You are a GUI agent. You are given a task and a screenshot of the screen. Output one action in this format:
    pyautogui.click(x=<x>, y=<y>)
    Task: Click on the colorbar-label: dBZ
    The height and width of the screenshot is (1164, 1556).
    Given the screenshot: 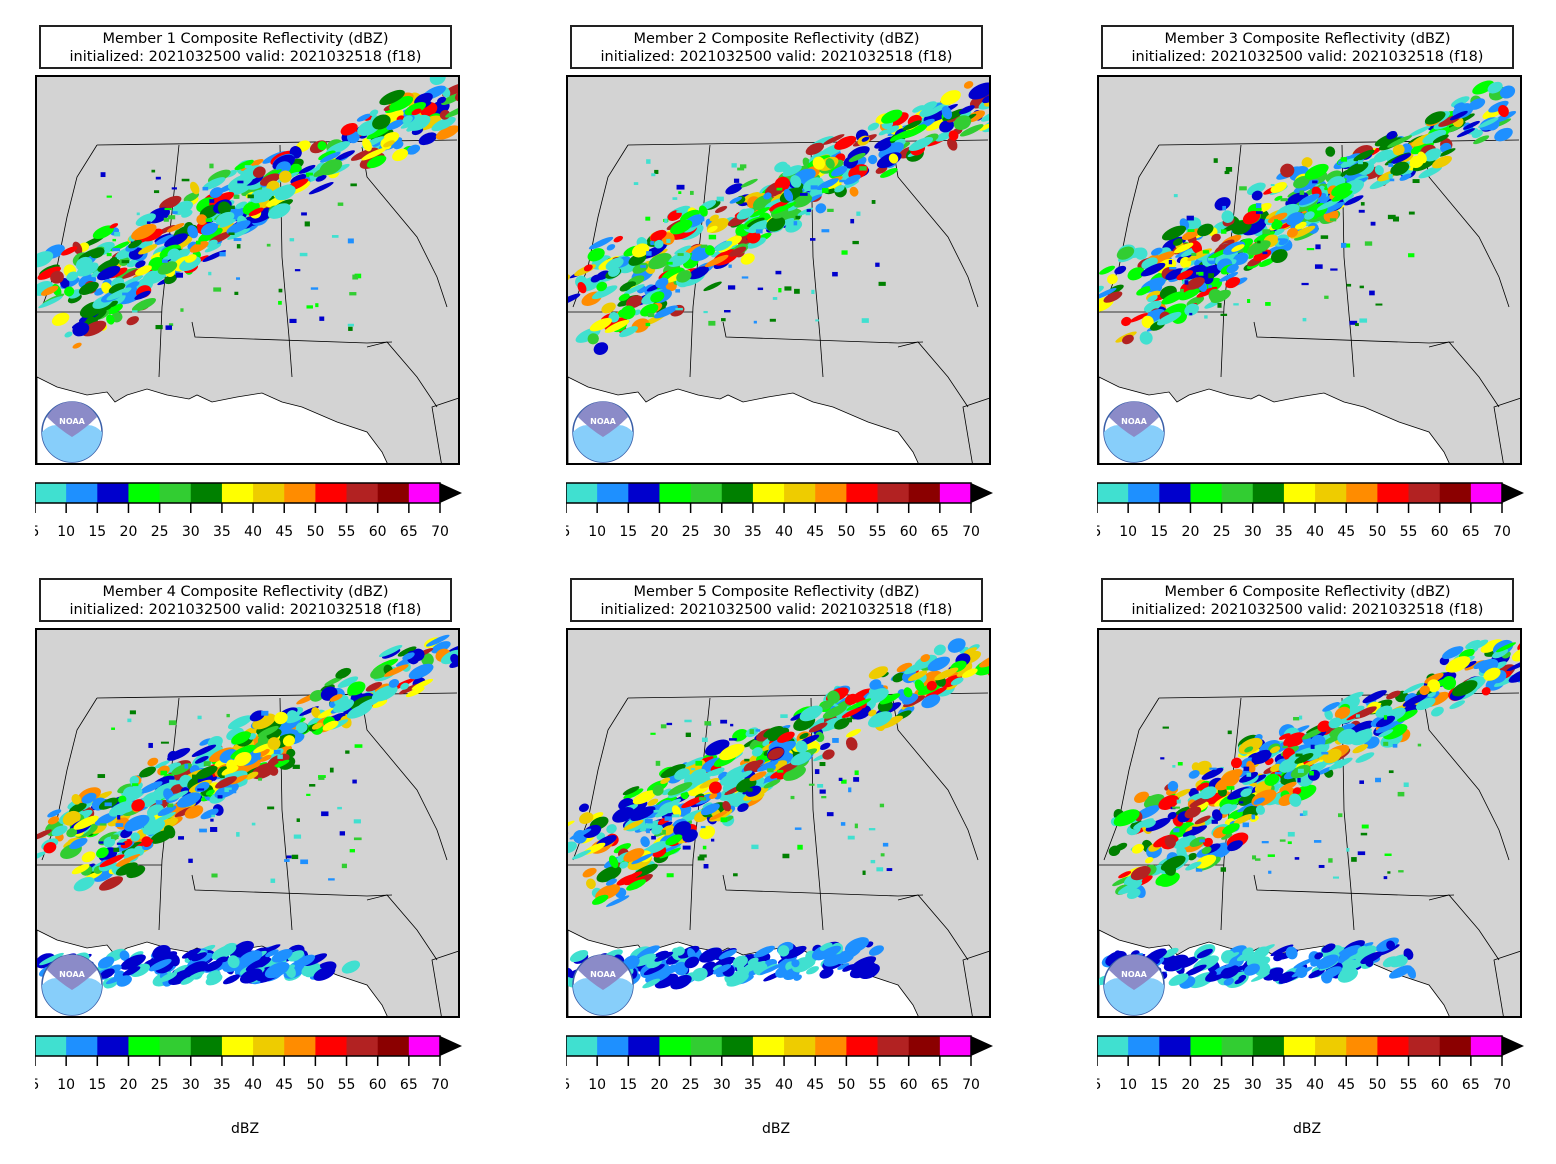 What is the action you would take?
    pyautogui.click(x=1307, y=1129)
    